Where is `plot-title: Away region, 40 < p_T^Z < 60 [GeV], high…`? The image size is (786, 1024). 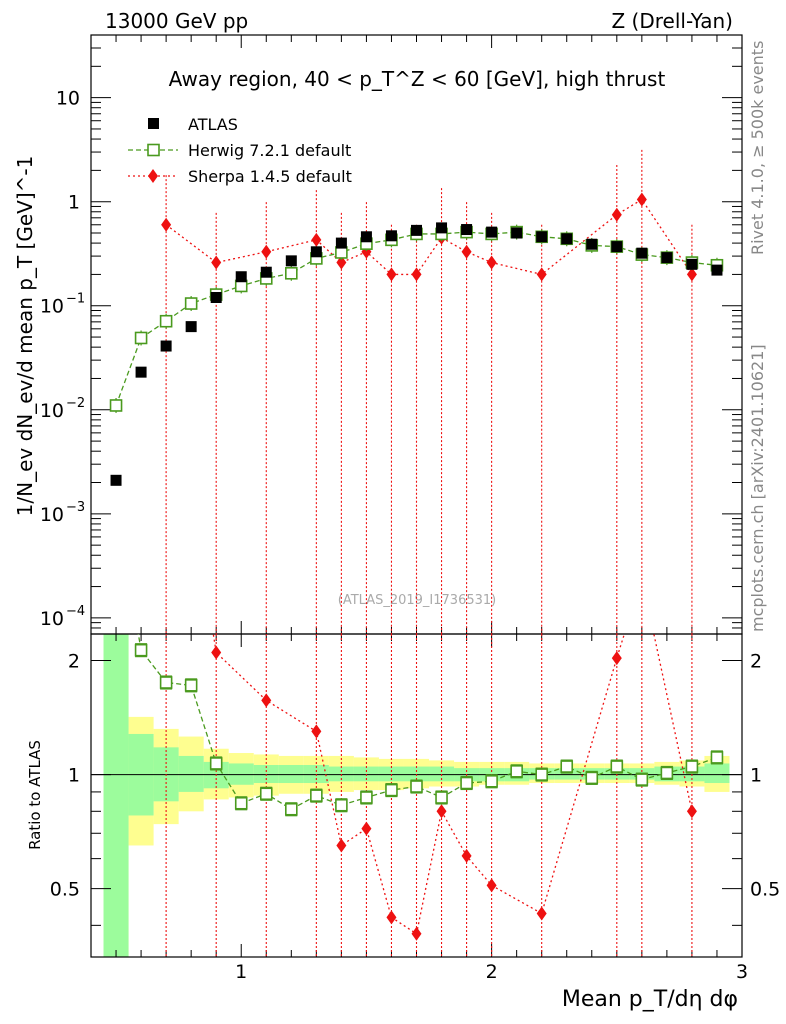
plot-title: Away region, 40 < p_T^Z < 60 [GeV], high… is located at coordinates (417, 79).